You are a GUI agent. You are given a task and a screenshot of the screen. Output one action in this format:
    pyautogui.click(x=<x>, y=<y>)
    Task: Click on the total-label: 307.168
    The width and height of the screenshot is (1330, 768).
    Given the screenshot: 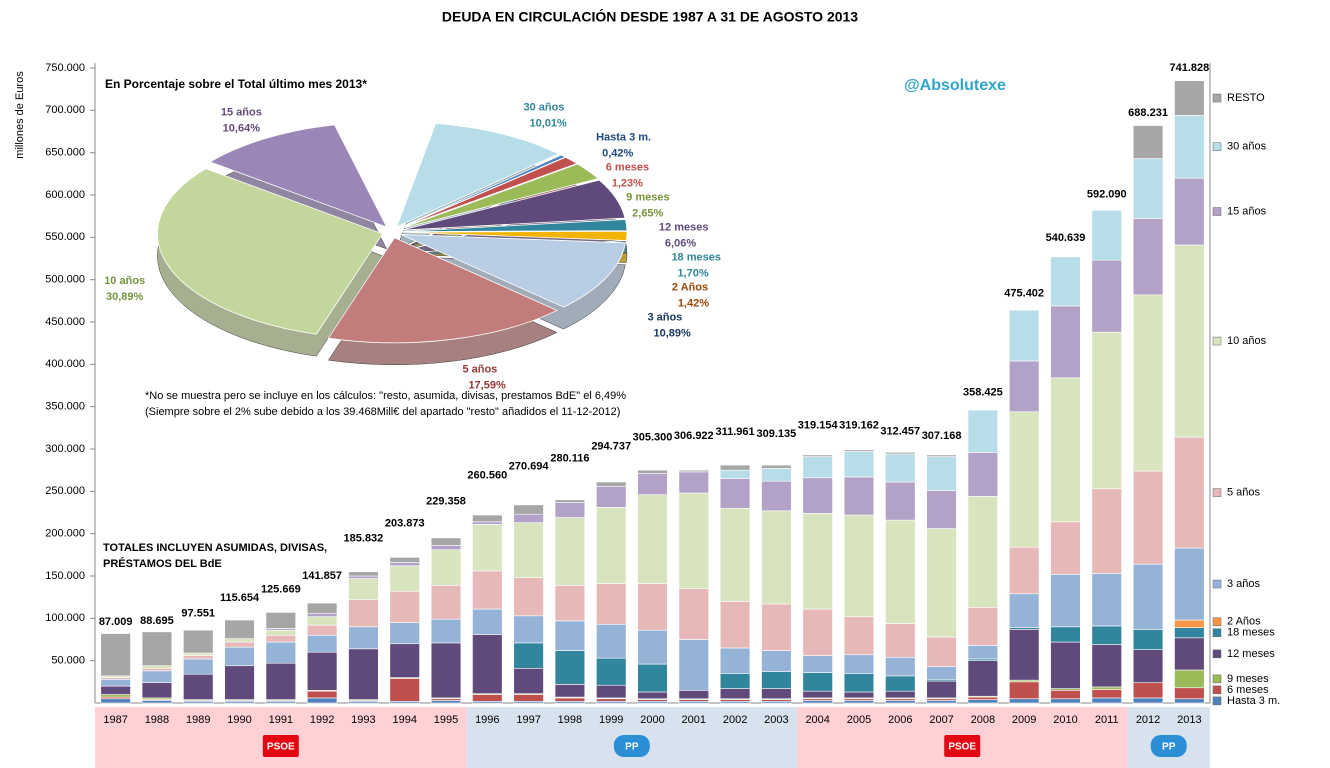 What is the action you would take?
    pyautogui.click(x=942, y=436)
    